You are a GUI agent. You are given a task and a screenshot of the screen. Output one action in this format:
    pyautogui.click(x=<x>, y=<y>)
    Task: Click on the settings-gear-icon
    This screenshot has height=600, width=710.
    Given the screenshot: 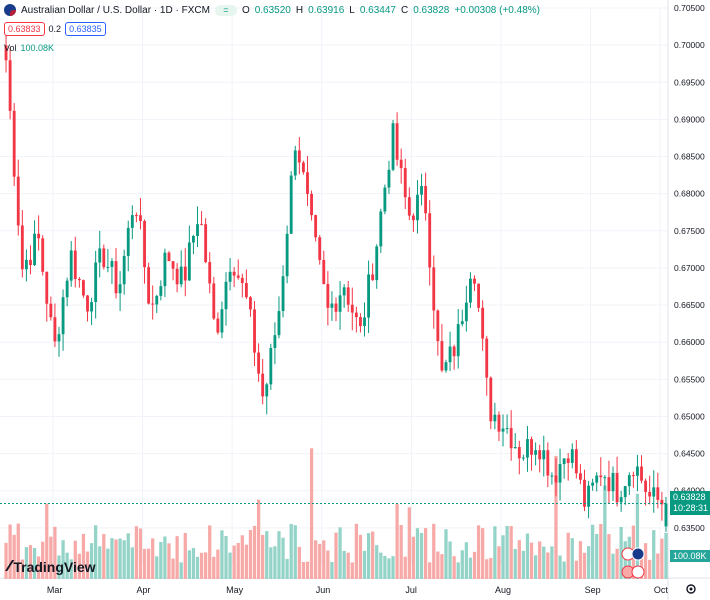 What is the action you would take?
    pyautogui.click(x=691, y=589)
    